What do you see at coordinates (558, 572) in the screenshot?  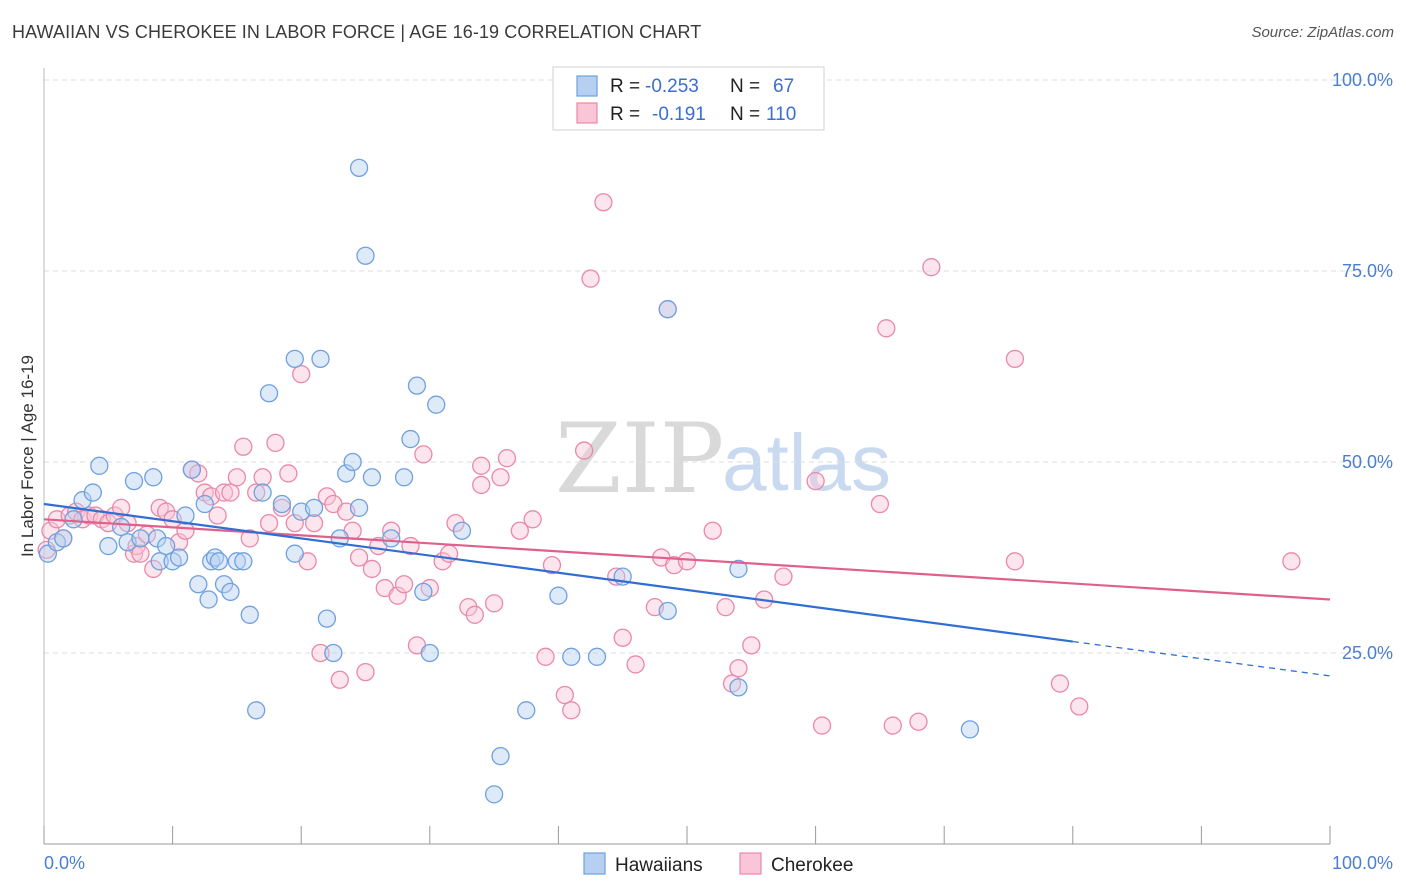 I see `hawaiians-trend-line` at bounding box center [558, 572].